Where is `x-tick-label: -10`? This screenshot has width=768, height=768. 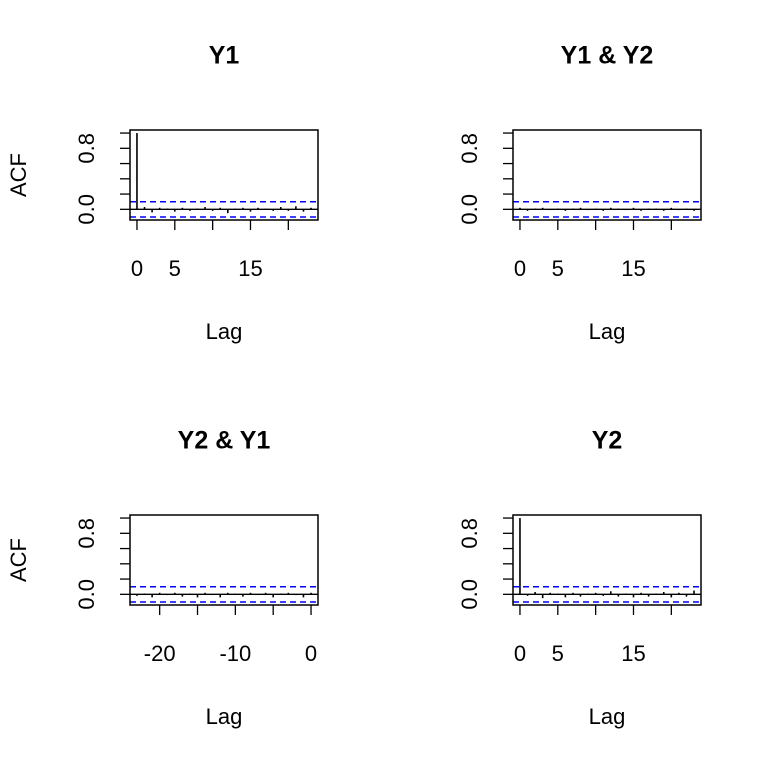
x-tick-label: -10 is located at coordinates (235, 653).